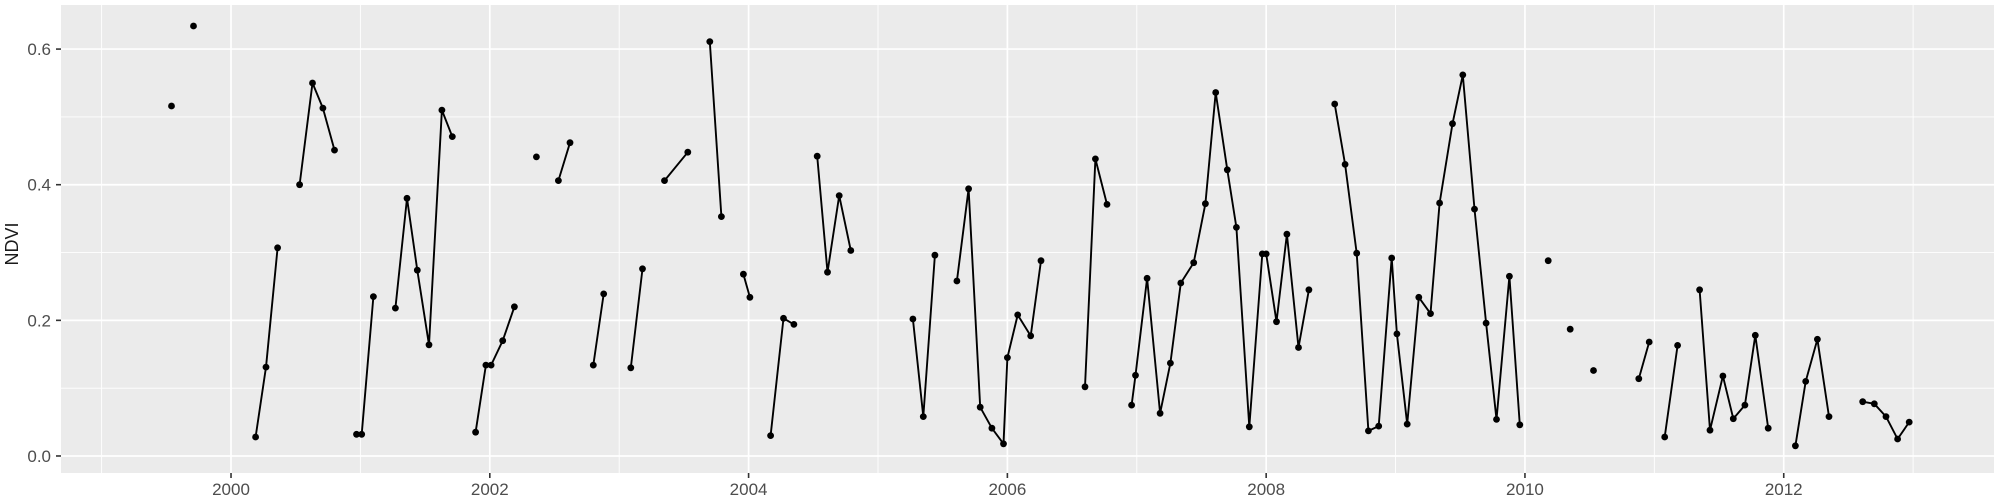  Describe the element at coordinates (1007, 489) in the screenshot. I see `x-axis-tick-label: 2006` at that location.